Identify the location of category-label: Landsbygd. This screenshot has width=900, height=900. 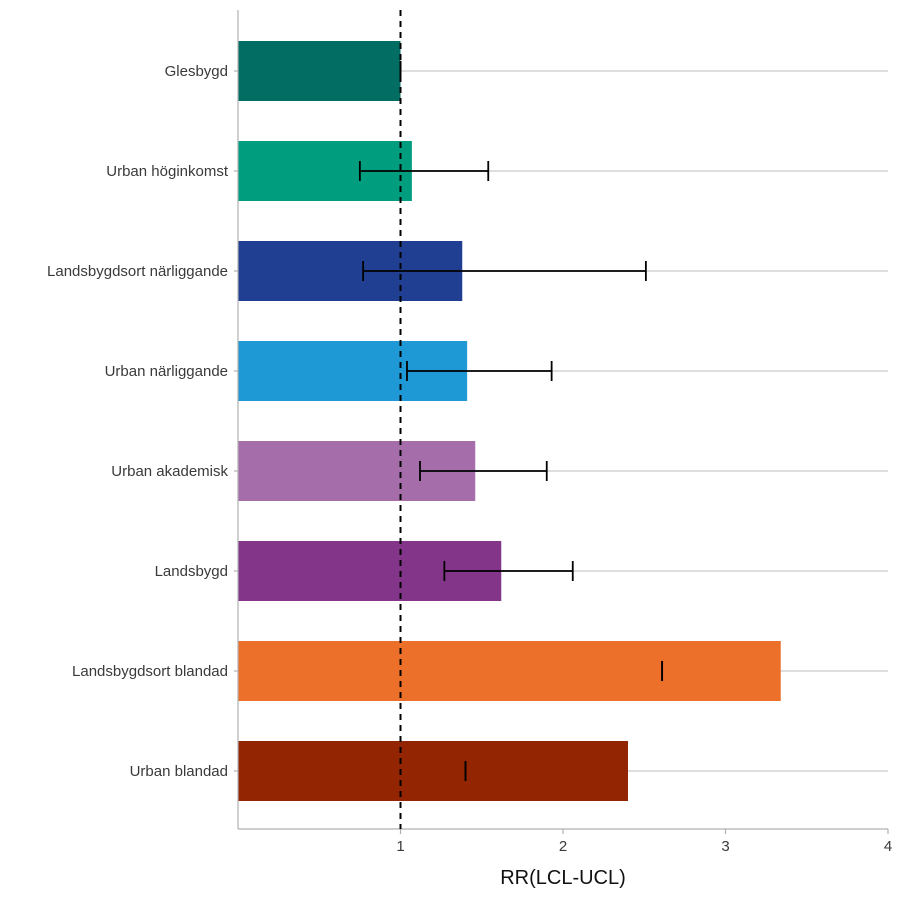
(191, 571).